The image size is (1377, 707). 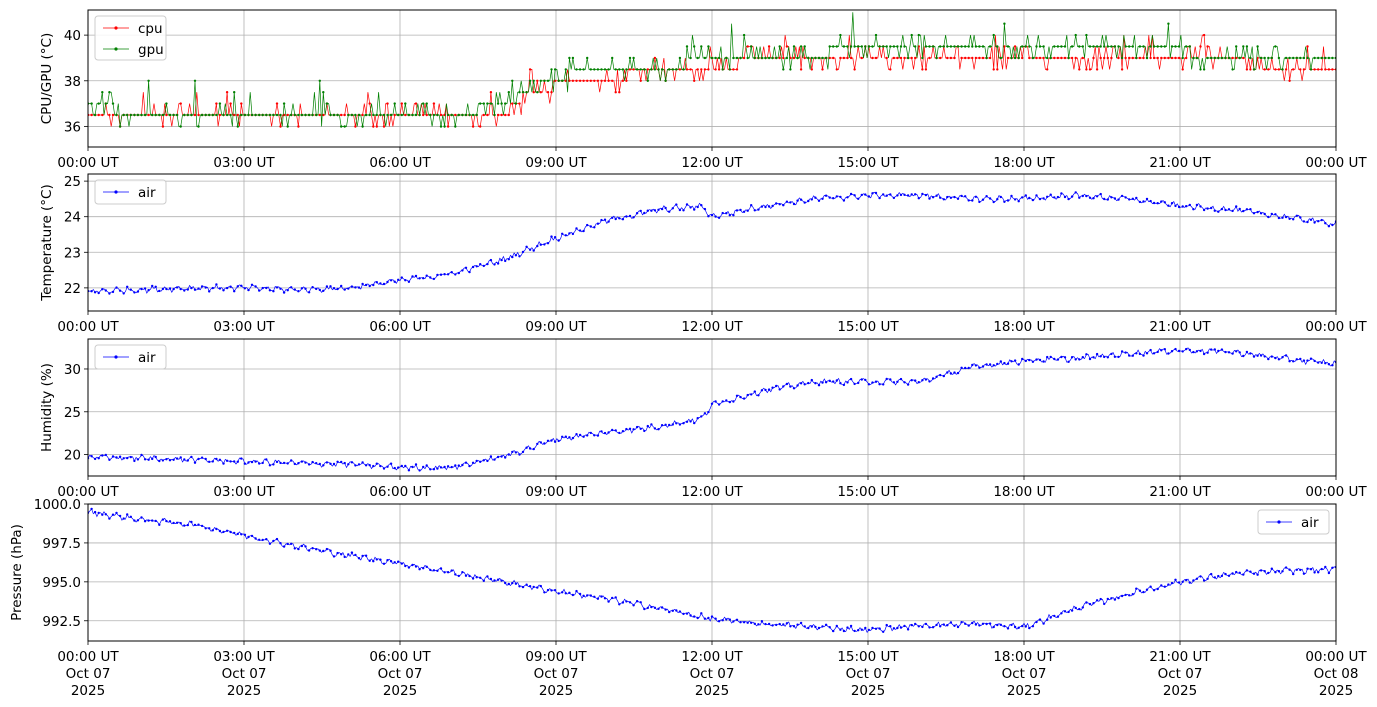 I want to click on x-tick-date-label: Oct 07, so click(x=400, y=674).